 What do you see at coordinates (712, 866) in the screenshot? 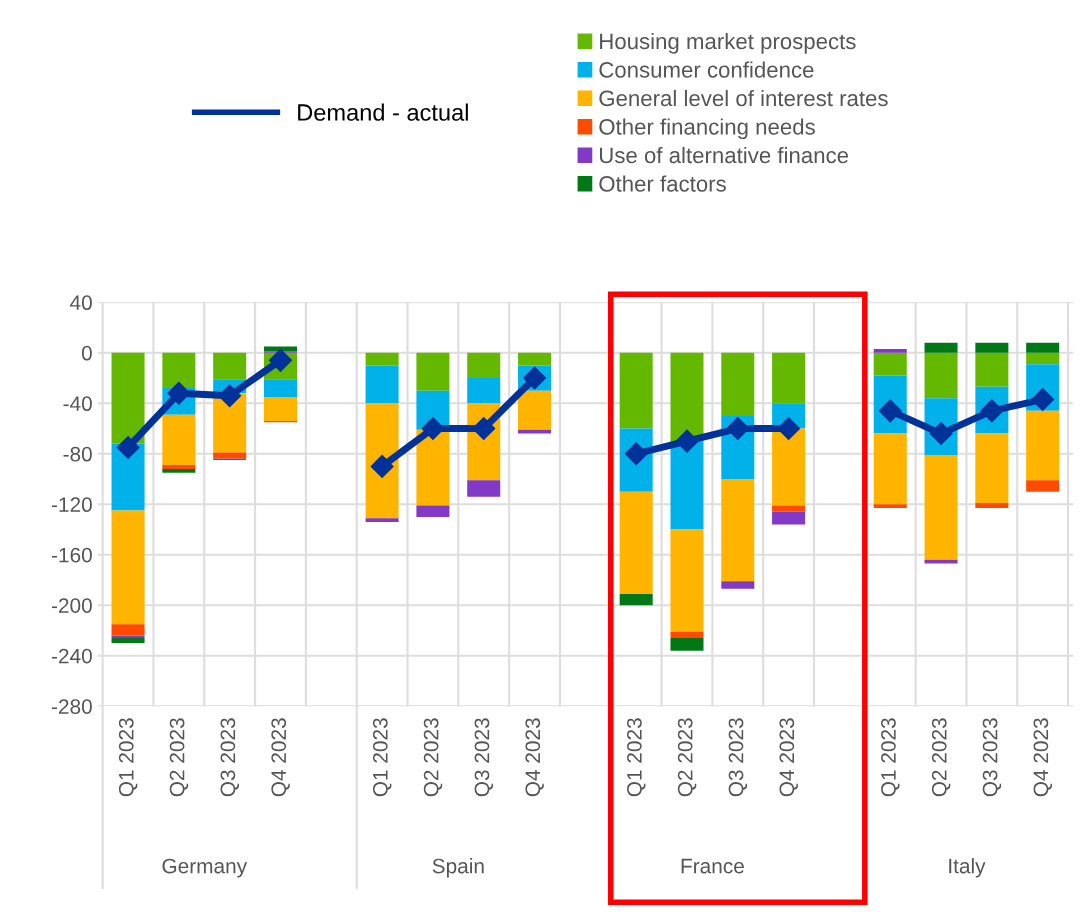
I see `text: France` at bounding box center [712, 866].